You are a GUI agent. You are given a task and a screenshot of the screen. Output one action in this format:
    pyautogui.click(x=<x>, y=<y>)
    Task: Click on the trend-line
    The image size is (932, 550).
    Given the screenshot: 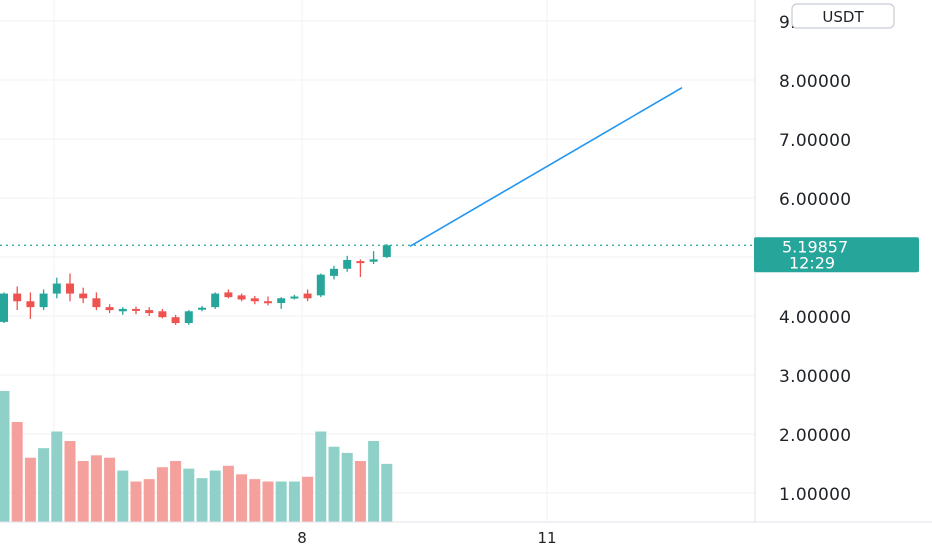 What is the action you would take?
    pyautogui.click(x=546, y=166)
    